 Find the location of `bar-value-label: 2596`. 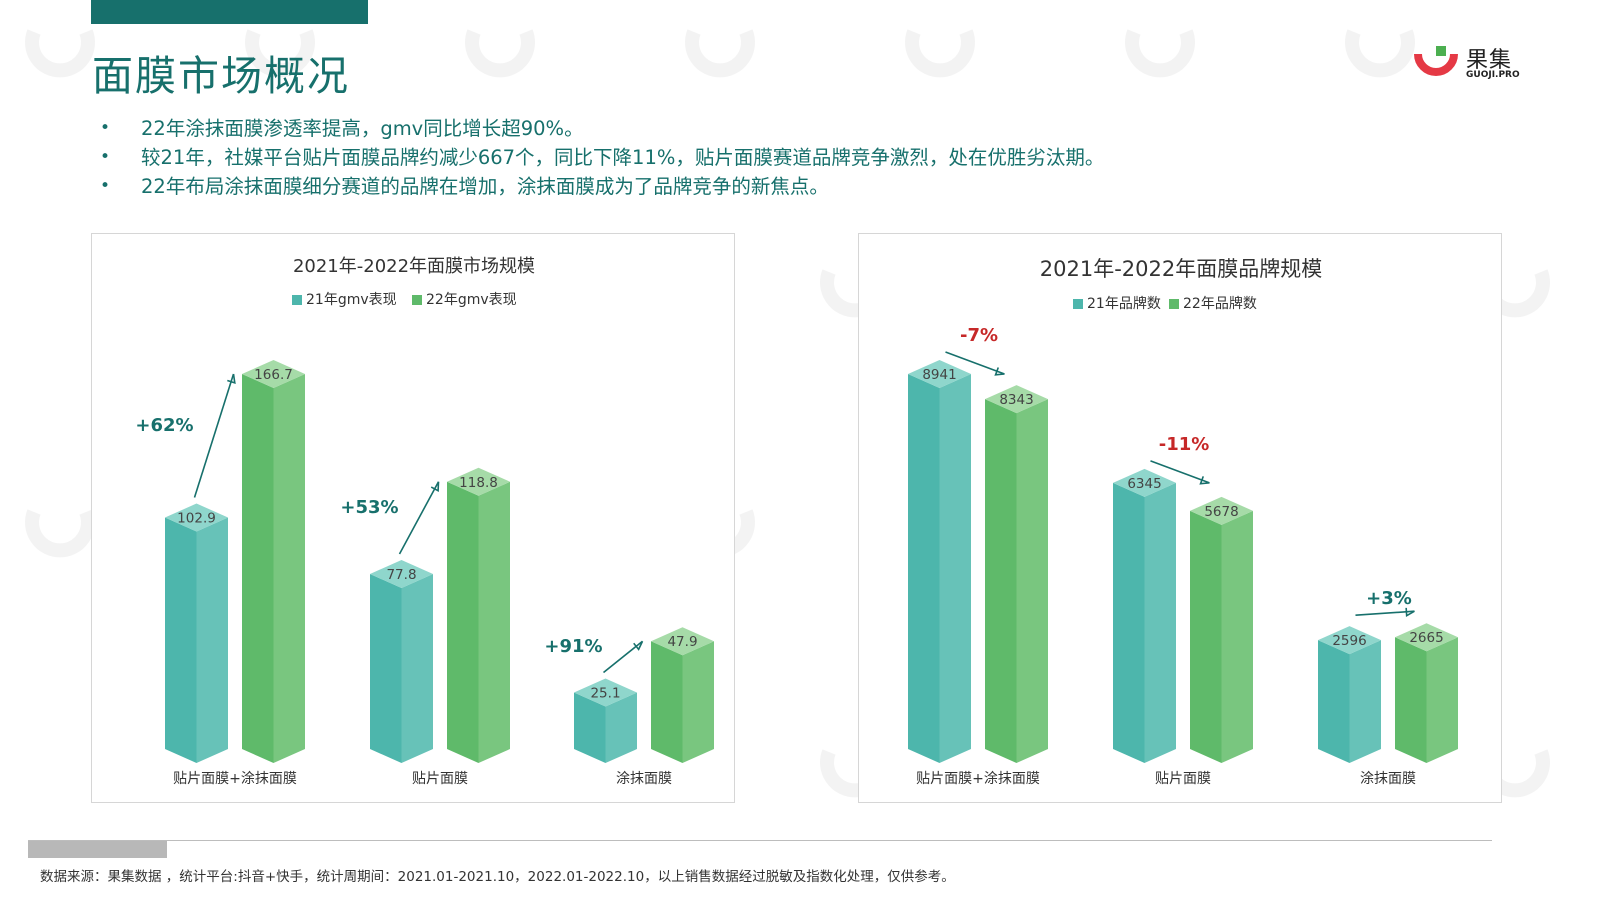

bar-value-label: 2596 is located at coordinates (1349, 641).